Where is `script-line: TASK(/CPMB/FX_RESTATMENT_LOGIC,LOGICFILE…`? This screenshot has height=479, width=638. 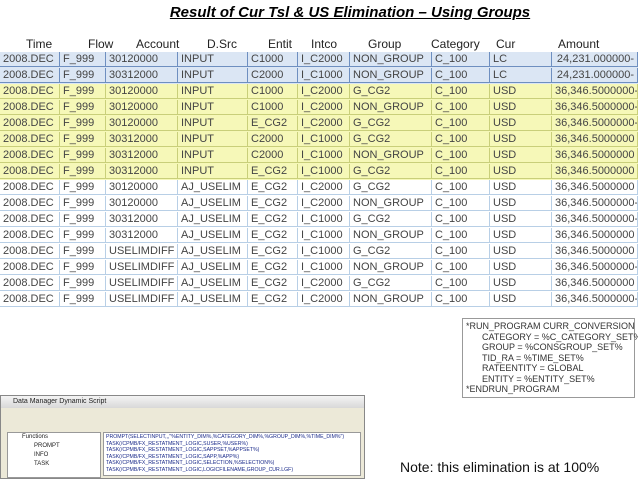 script-line: TASK(/CPMB/FX_RESTATMENT_LOGIC,LOGICFILE… is located at coordinates (200, 469).